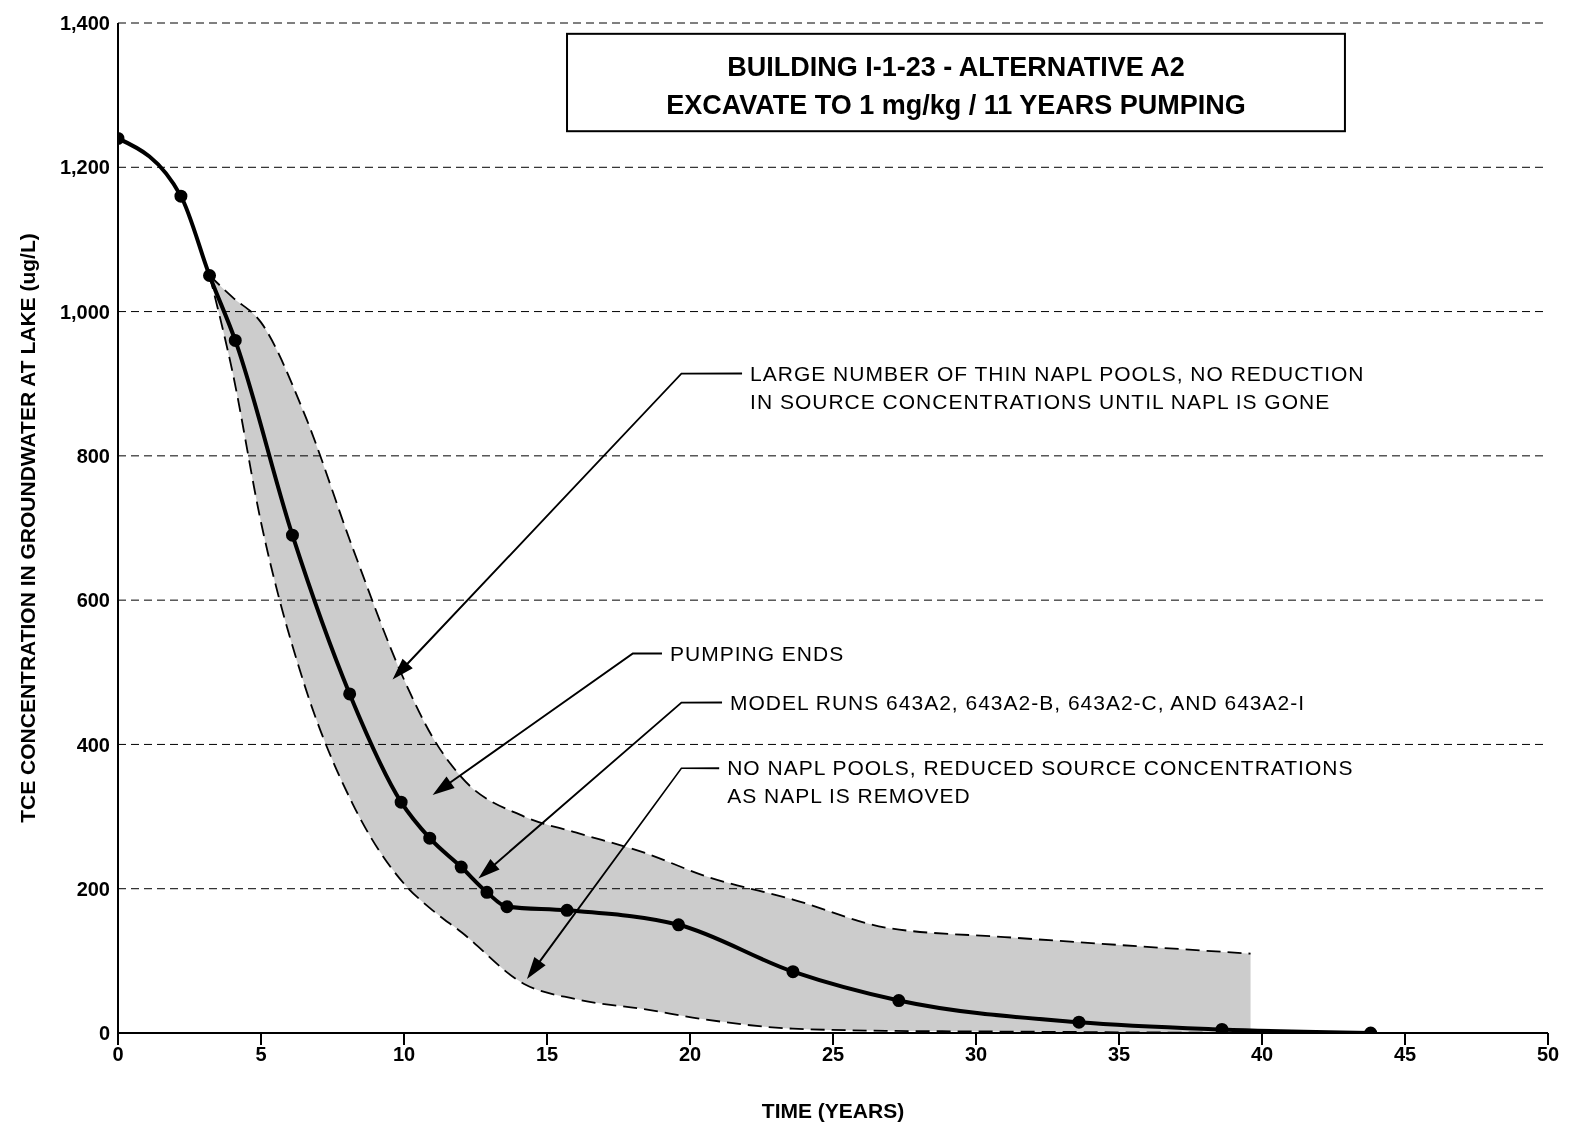 This screenshot has height=1145, width=1590. What do you see at coordinates (93, 455) in the screenshot?
I see `y-tick-label: 800` at bounding box center [93, 455].